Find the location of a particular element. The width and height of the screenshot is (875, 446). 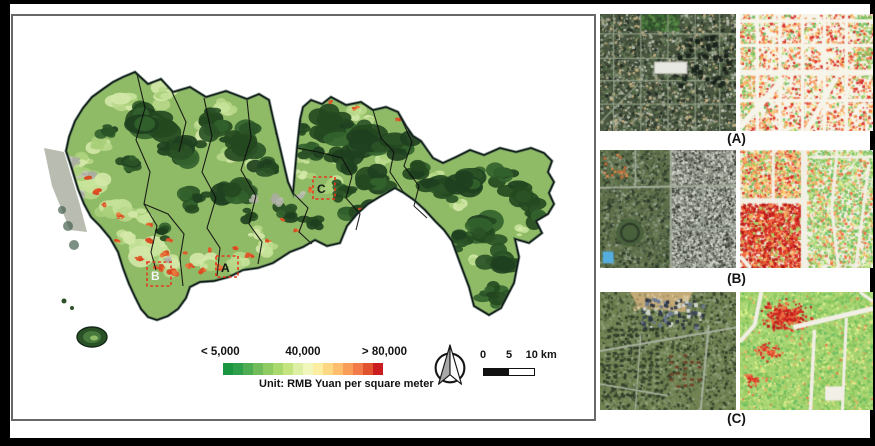

scale-bar-segment-black is located at coordinates (496, 372).